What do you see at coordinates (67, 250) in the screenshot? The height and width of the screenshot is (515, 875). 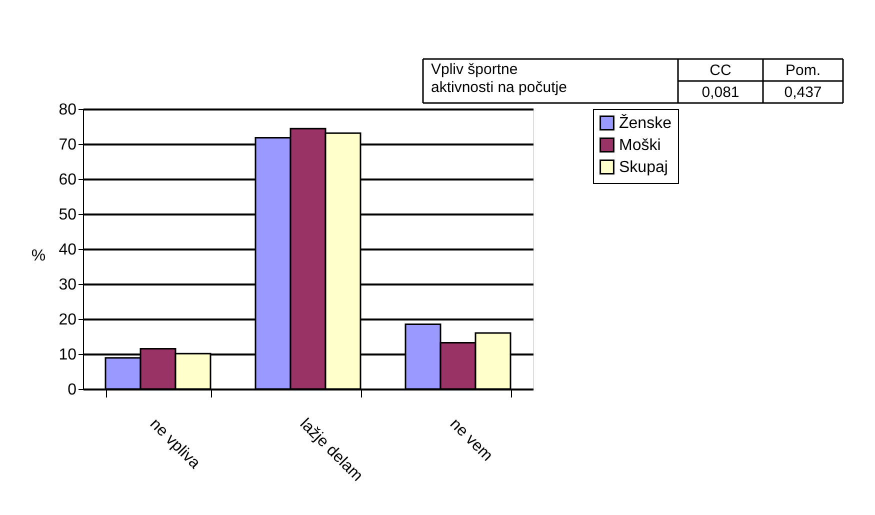 I see `y-tick-label: 40` at bounding box center [67, 250].